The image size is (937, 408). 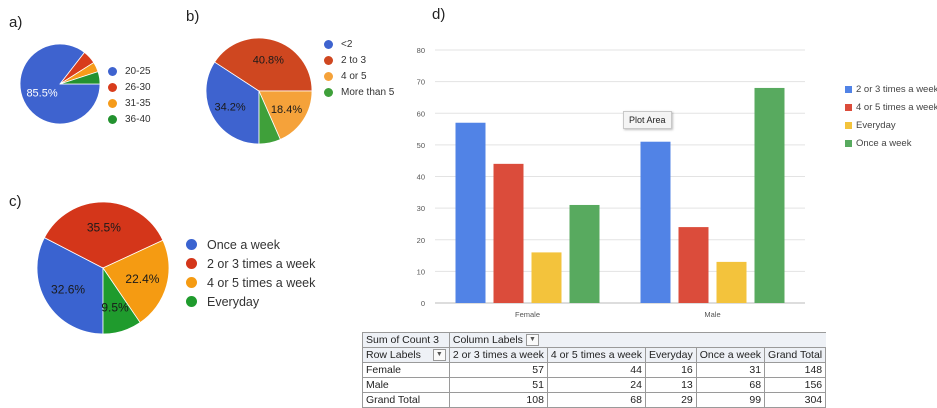 What do you see at coordinates (406, 385) in the screenshot?
I see `pivot-row-label: Male` at bounding box center [406, 385].